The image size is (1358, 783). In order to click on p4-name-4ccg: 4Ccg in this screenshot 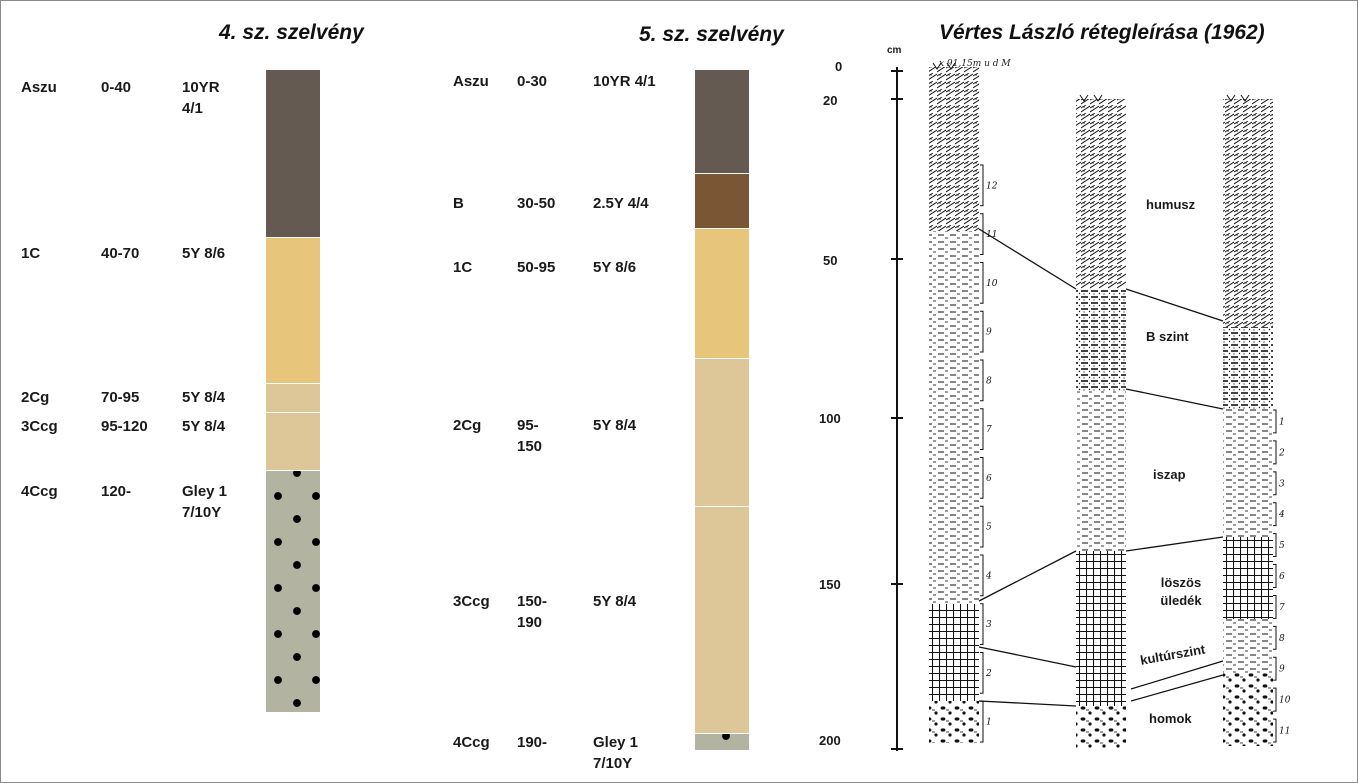, I will do `click(39, 491)`.